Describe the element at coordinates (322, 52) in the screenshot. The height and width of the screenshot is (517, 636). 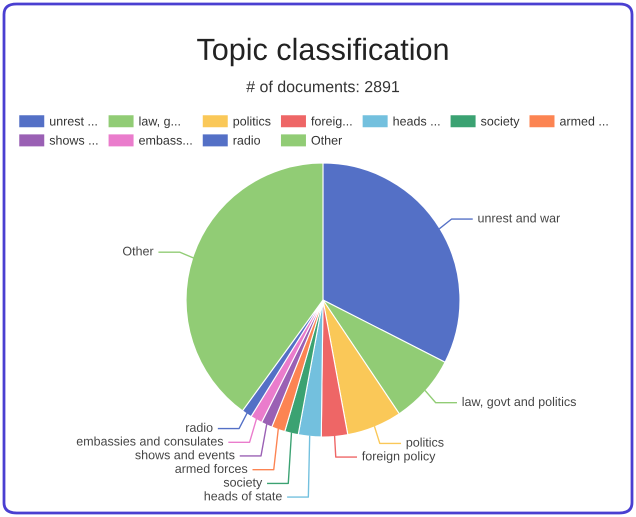
I see `chart-title: Topic classification` at that location.